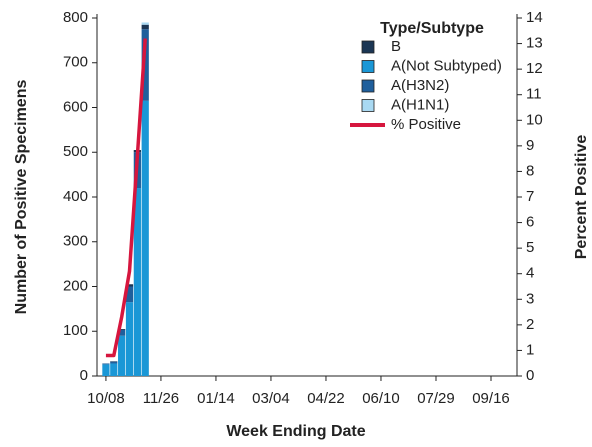  Describe the element at coordinates (534, 17) in the screenshot. I see `y2-tick-label: 14` at that location.